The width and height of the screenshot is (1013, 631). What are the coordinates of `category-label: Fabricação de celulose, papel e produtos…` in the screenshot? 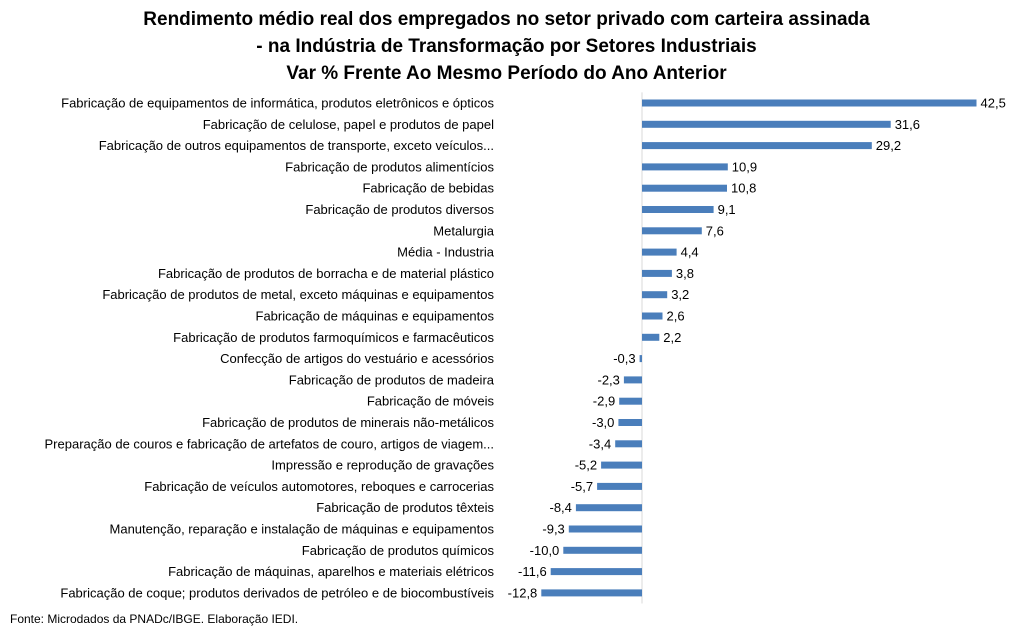 It's located at (348, 124).